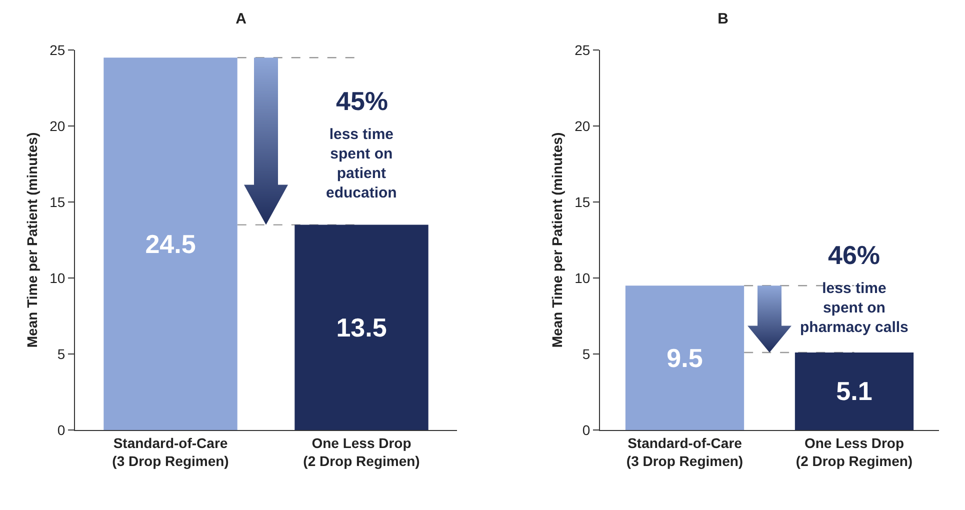 Image resolution: width=965 pixels, height=510 pixels. What do you see at coordinates (684, 357) in the screenshot?
I see `data-label: 9.5` at bounding box center [684, 357].